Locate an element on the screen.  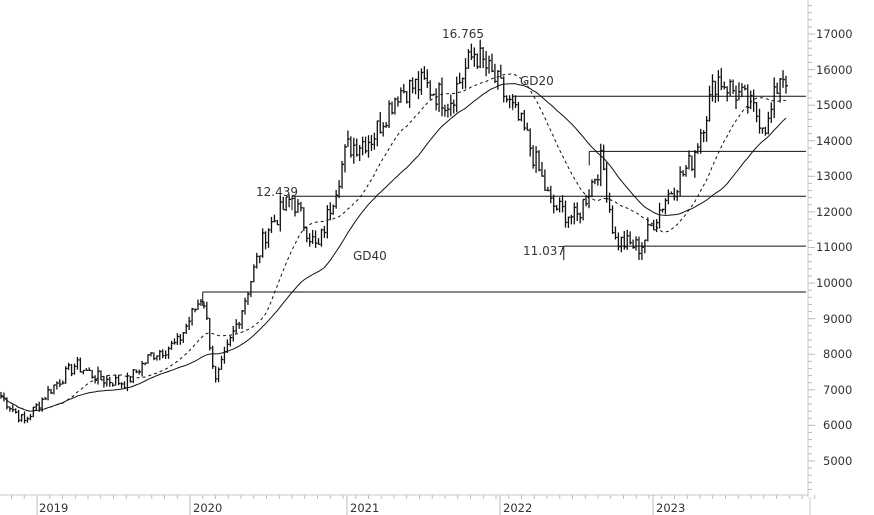
level-label-11037: 11.037 is located at coordinates (544, 251).